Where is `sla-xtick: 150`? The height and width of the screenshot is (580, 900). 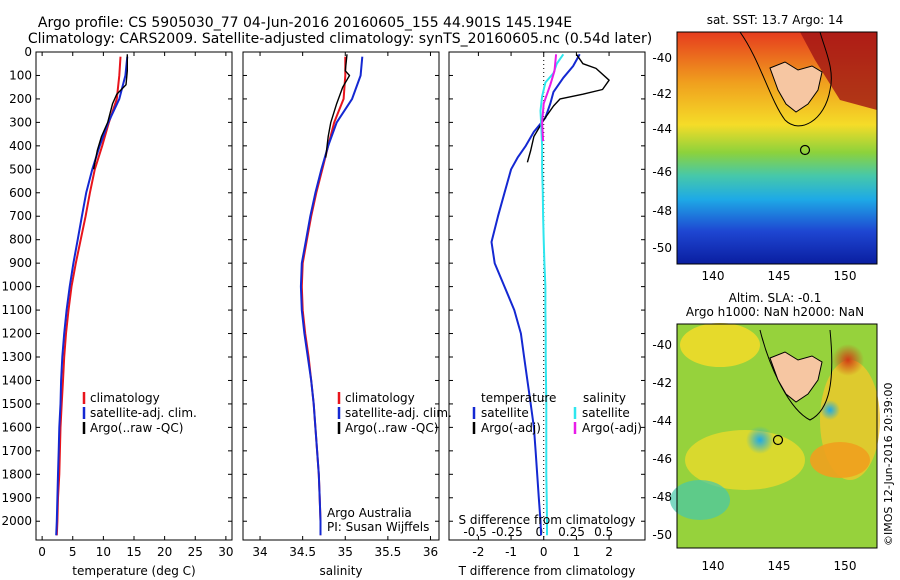
sla-xtick: 150 is located at coordinates (845, 566).